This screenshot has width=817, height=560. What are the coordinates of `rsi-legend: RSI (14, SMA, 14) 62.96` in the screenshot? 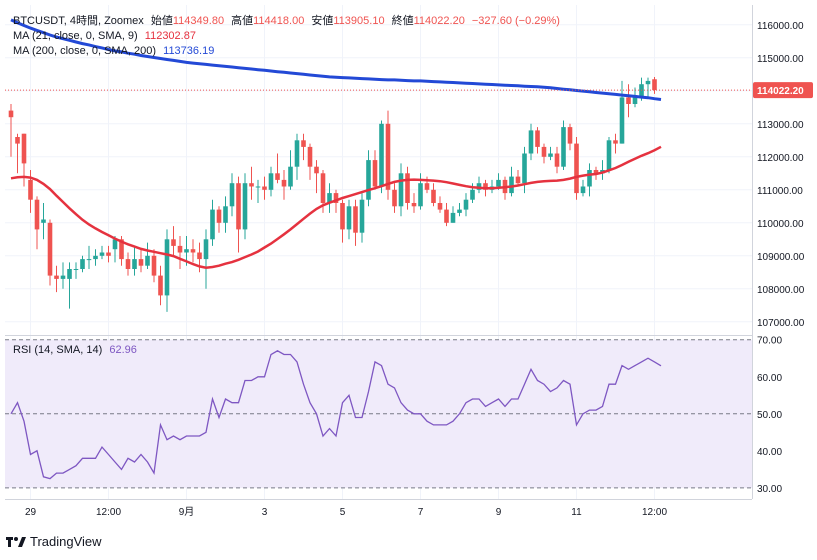 It's located at (77, 350).